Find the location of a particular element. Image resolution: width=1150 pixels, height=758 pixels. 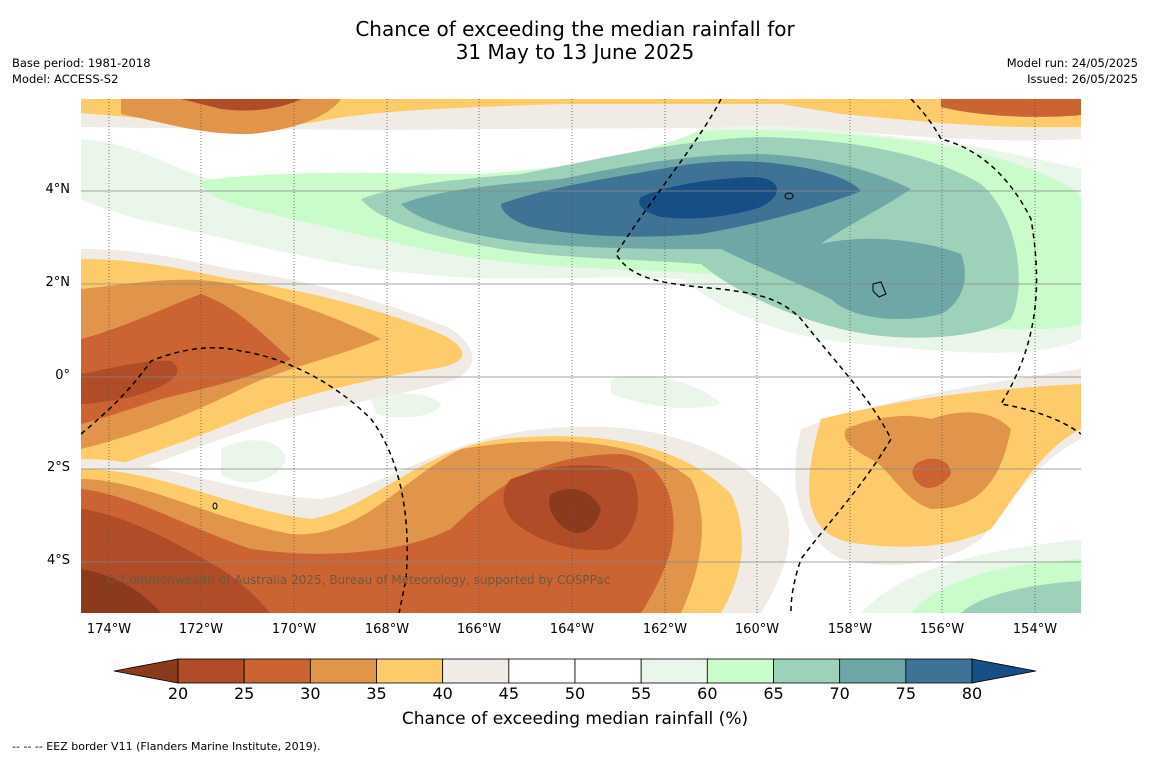

x-label-156w: 156°W is located at coordinates (942, 629).